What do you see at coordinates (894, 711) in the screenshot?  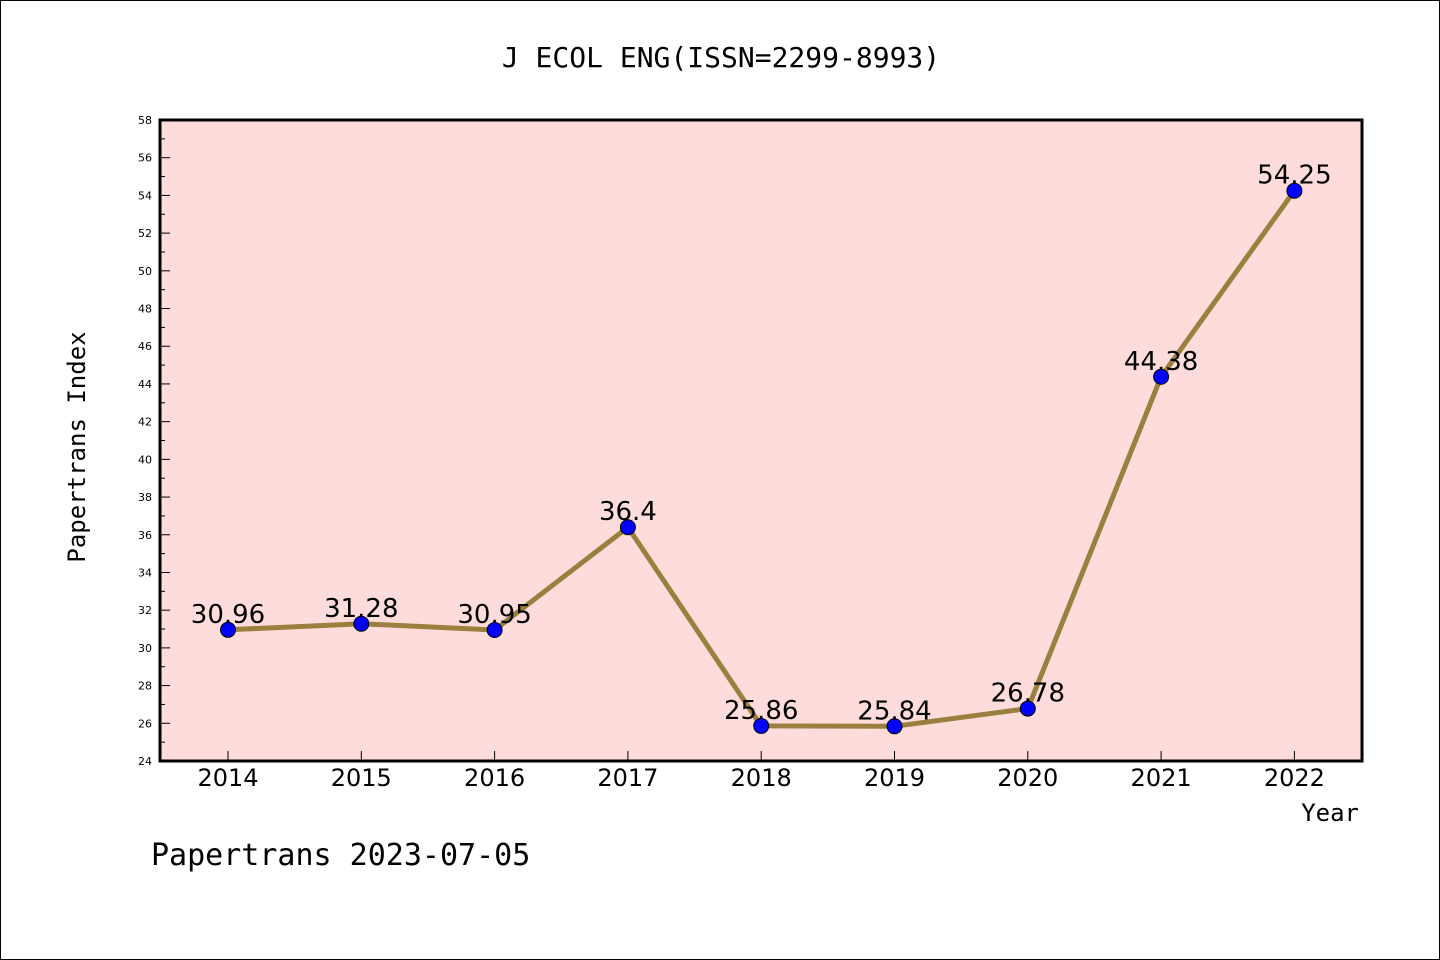 I see `data-label: 25.84` at bounding box center [894, 711].